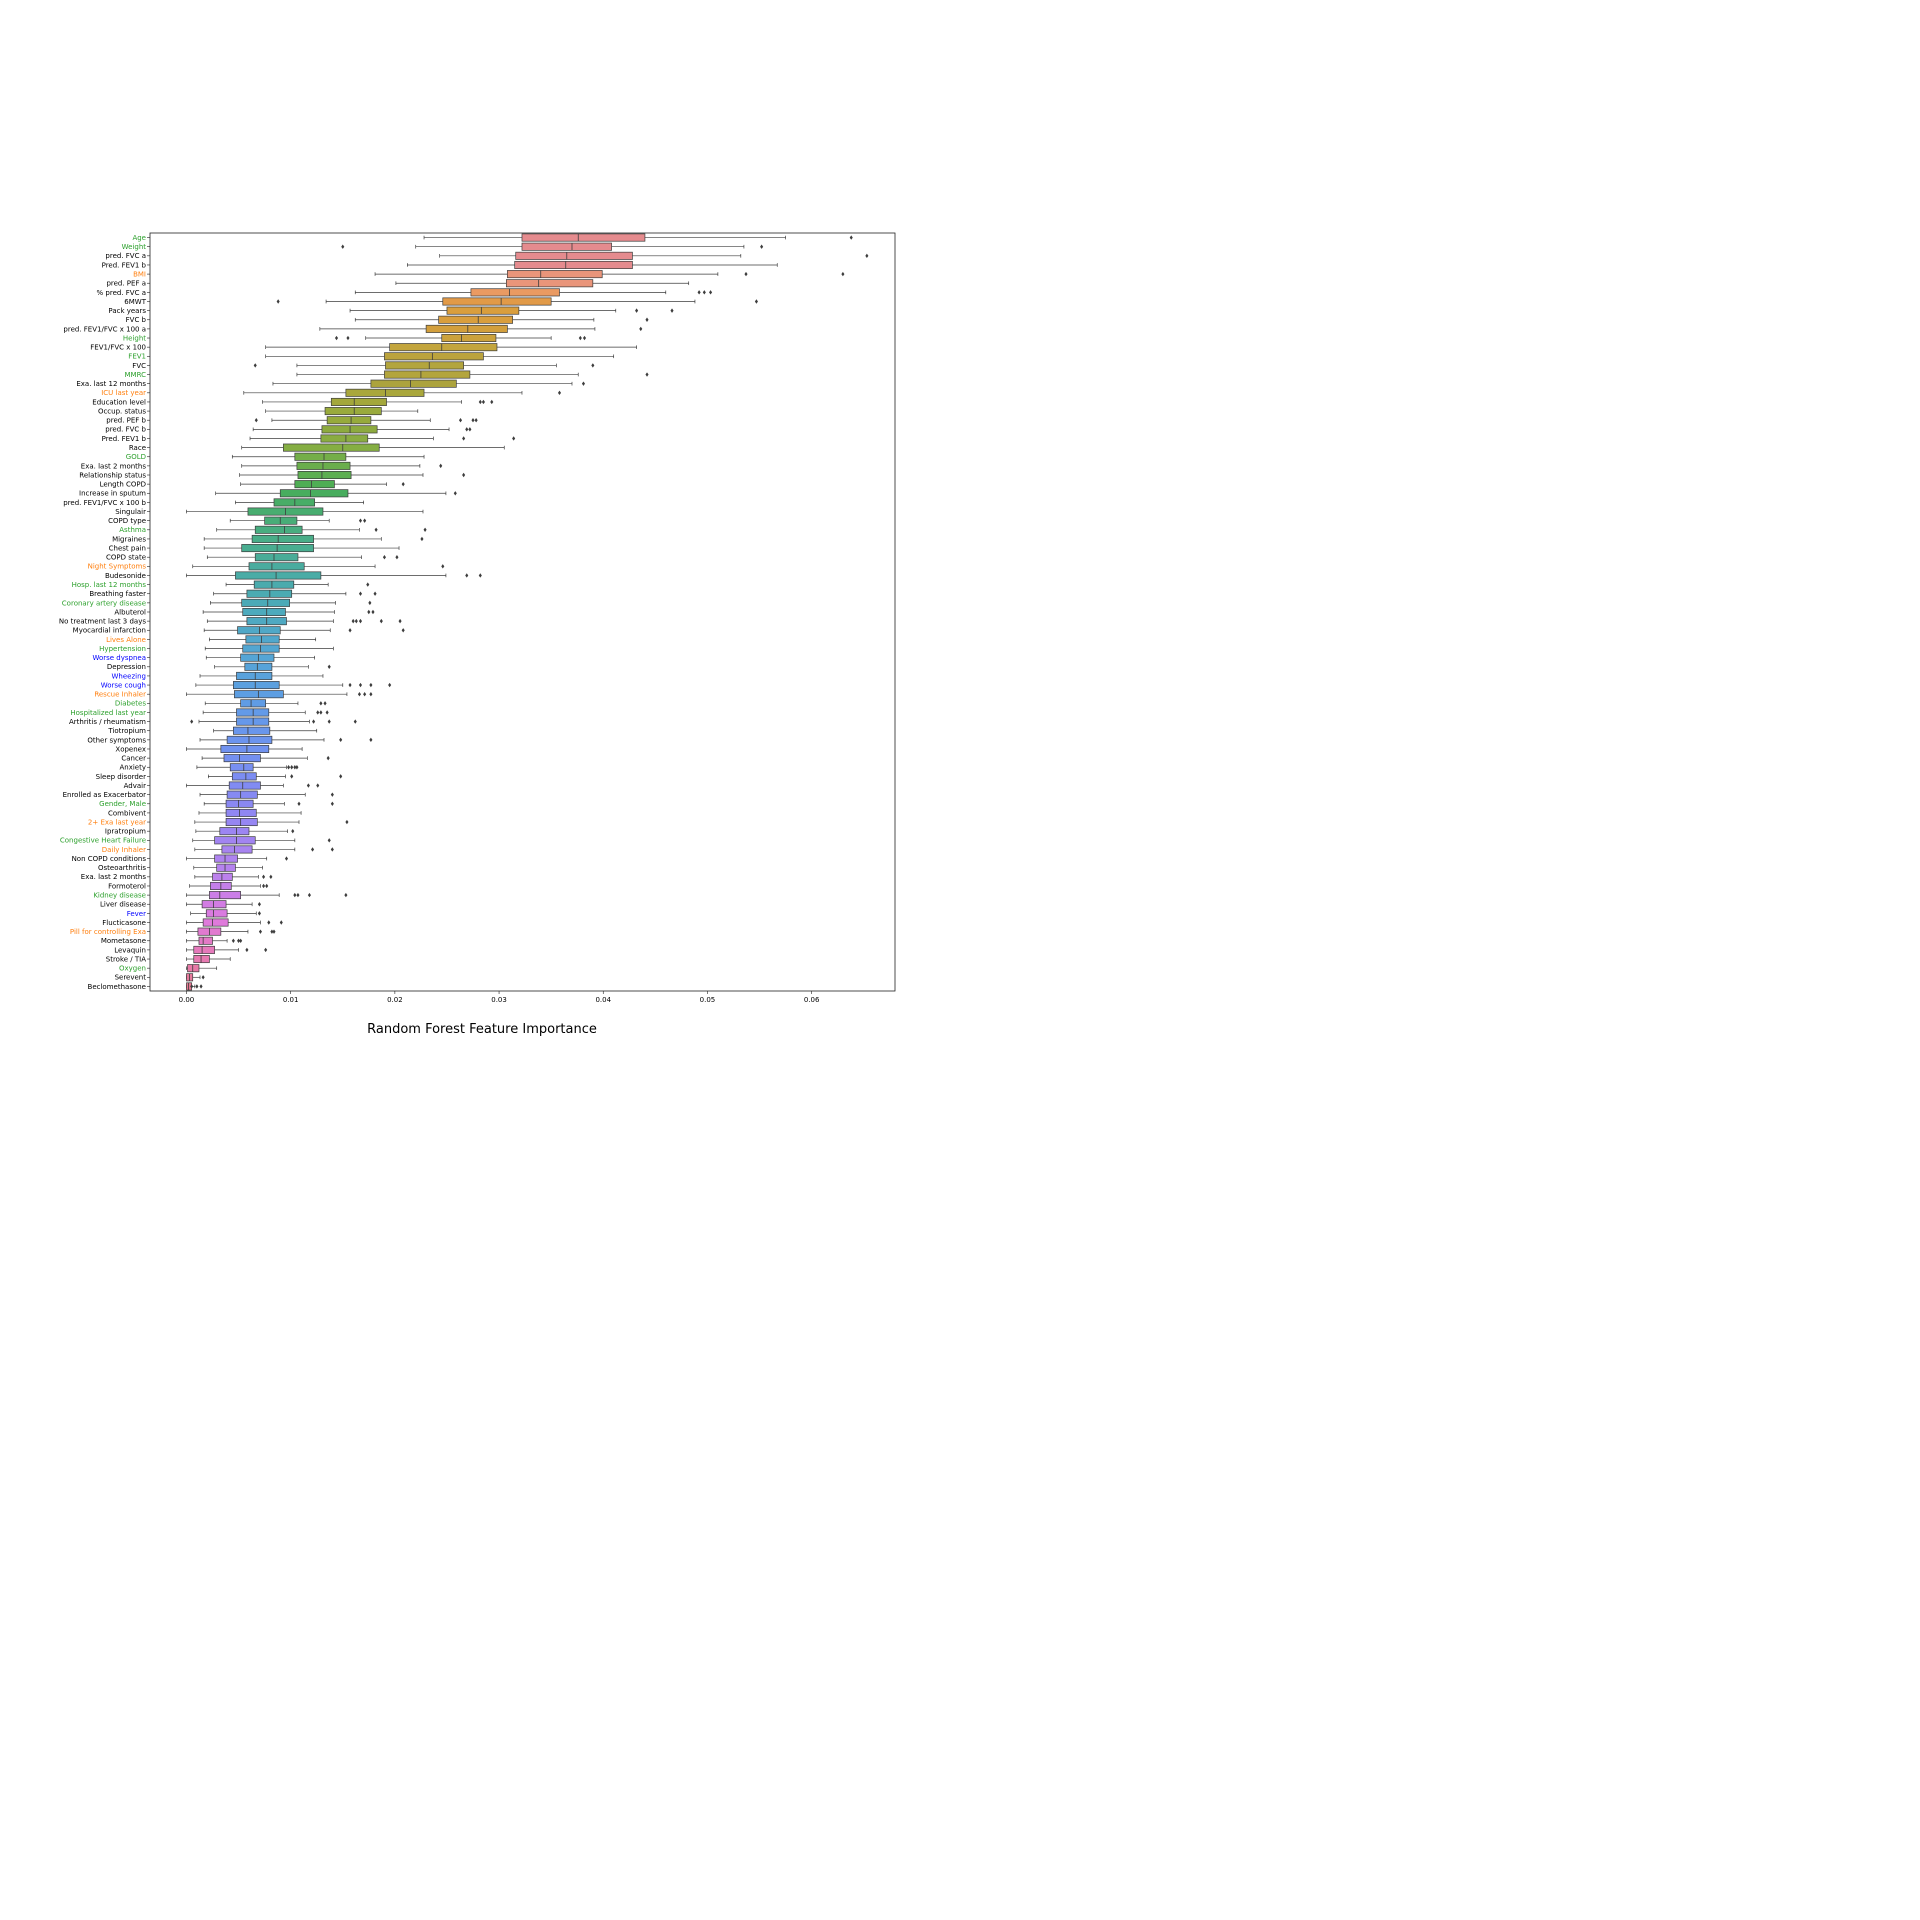 The height and width of the screenshot is (1920, 1920). Describe the element at coordinates (119, 896) in the screenshot. I see `y-tick-label: Kidney disease` at that location.